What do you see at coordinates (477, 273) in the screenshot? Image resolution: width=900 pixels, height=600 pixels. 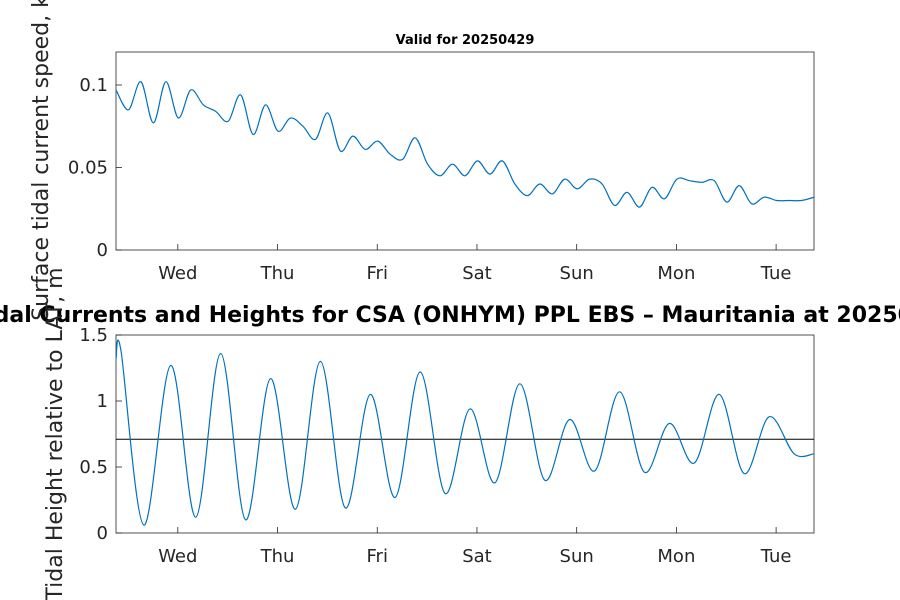 I see `top-x-tick-label: Sat` at bounding box center [477, 273].